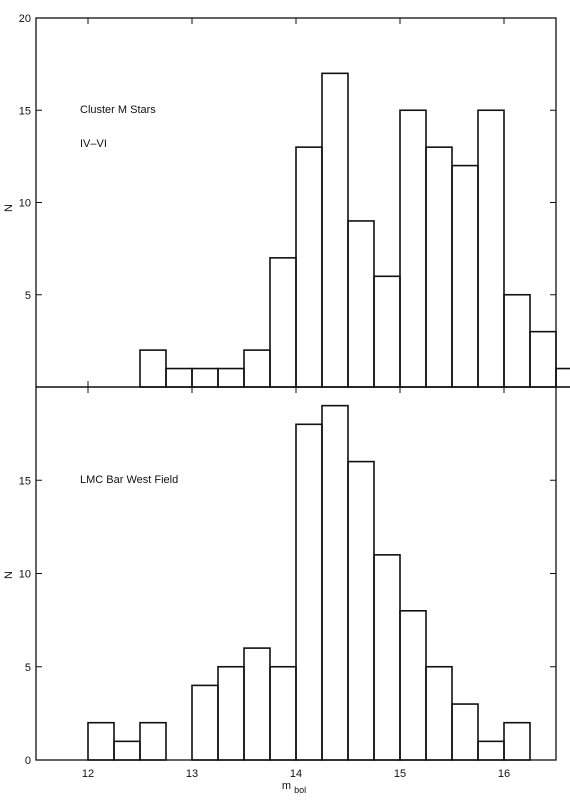 The height and width of the screenshot is (804, 570). I want to click on bottom-x-tick-label: 12, so click(88, 774).